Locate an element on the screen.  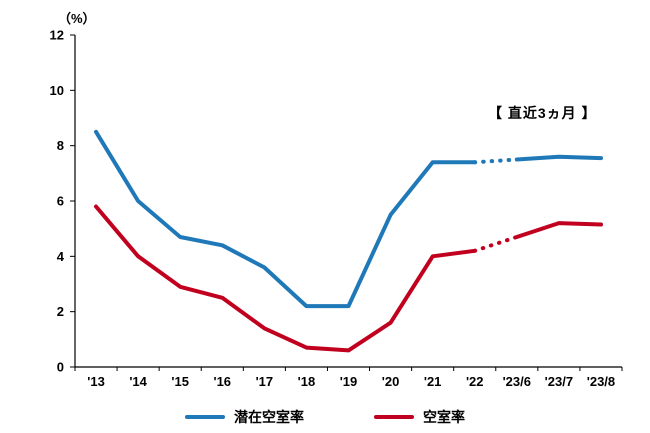
recent-3-months-annotation: 【 直近3ヵ月 】 is located at coordinates (542, 113).